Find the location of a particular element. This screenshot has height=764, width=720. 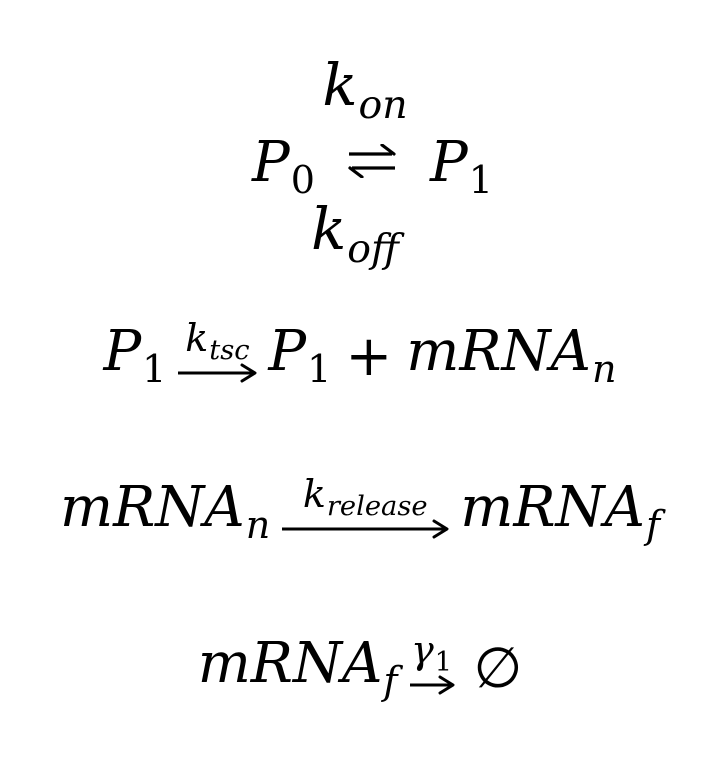

degradation-equation: mRNAf γ1 ∅ is located at coordinates (360, 667).